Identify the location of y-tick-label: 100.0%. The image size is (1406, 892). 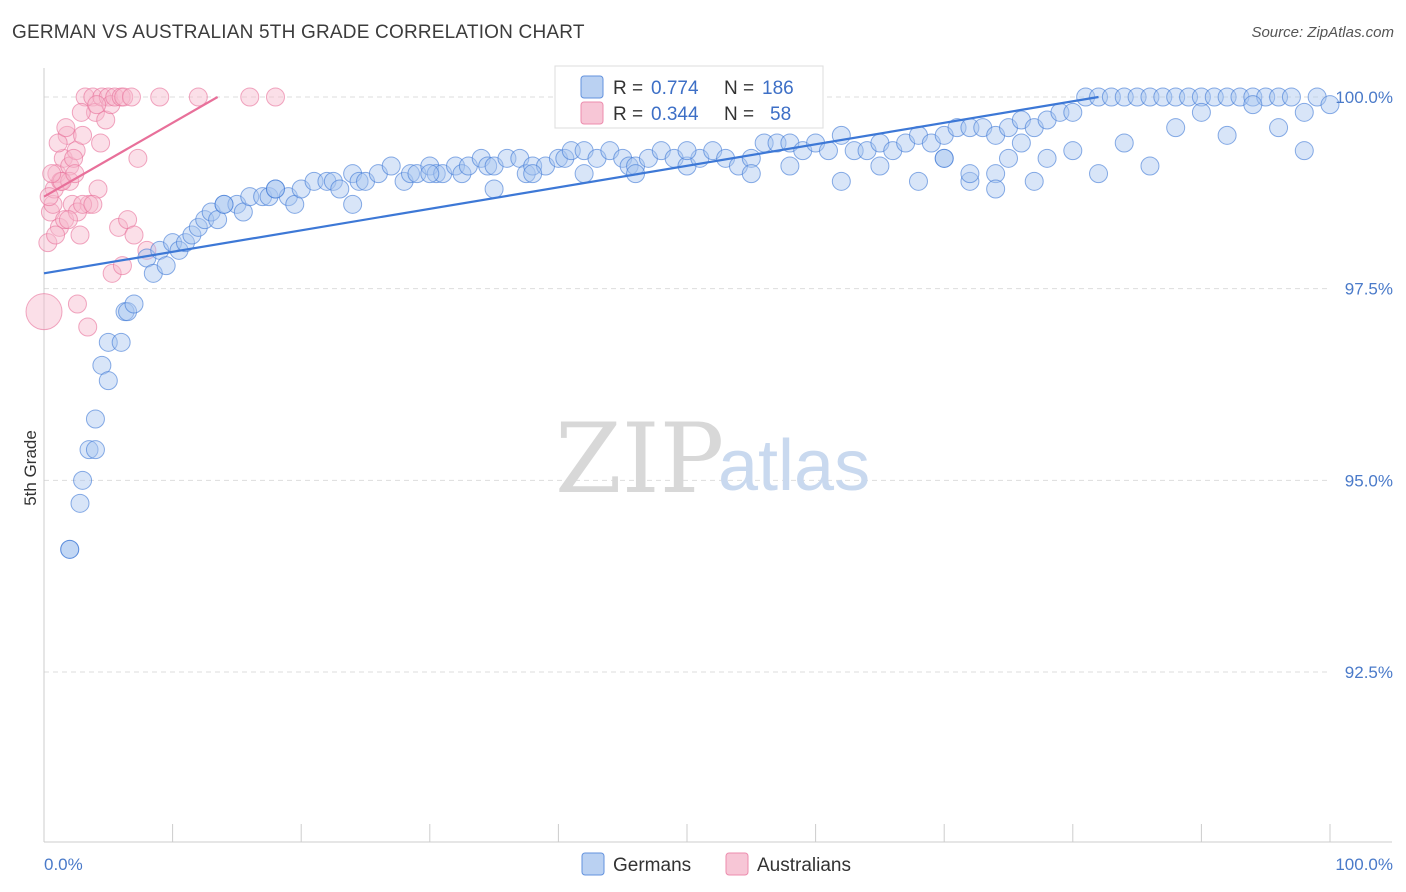
(1364, 97).